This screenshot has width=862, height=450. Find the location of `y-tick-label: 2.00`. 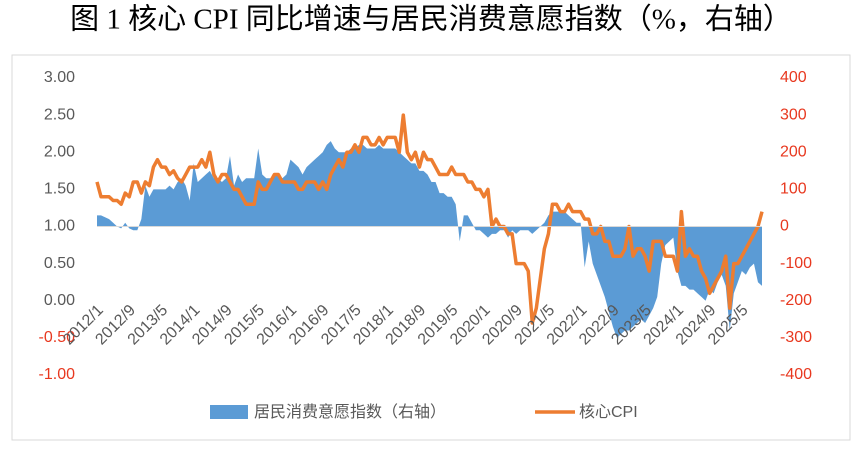

y-tick-label: 2.00 is located at coordinates (59, 151).